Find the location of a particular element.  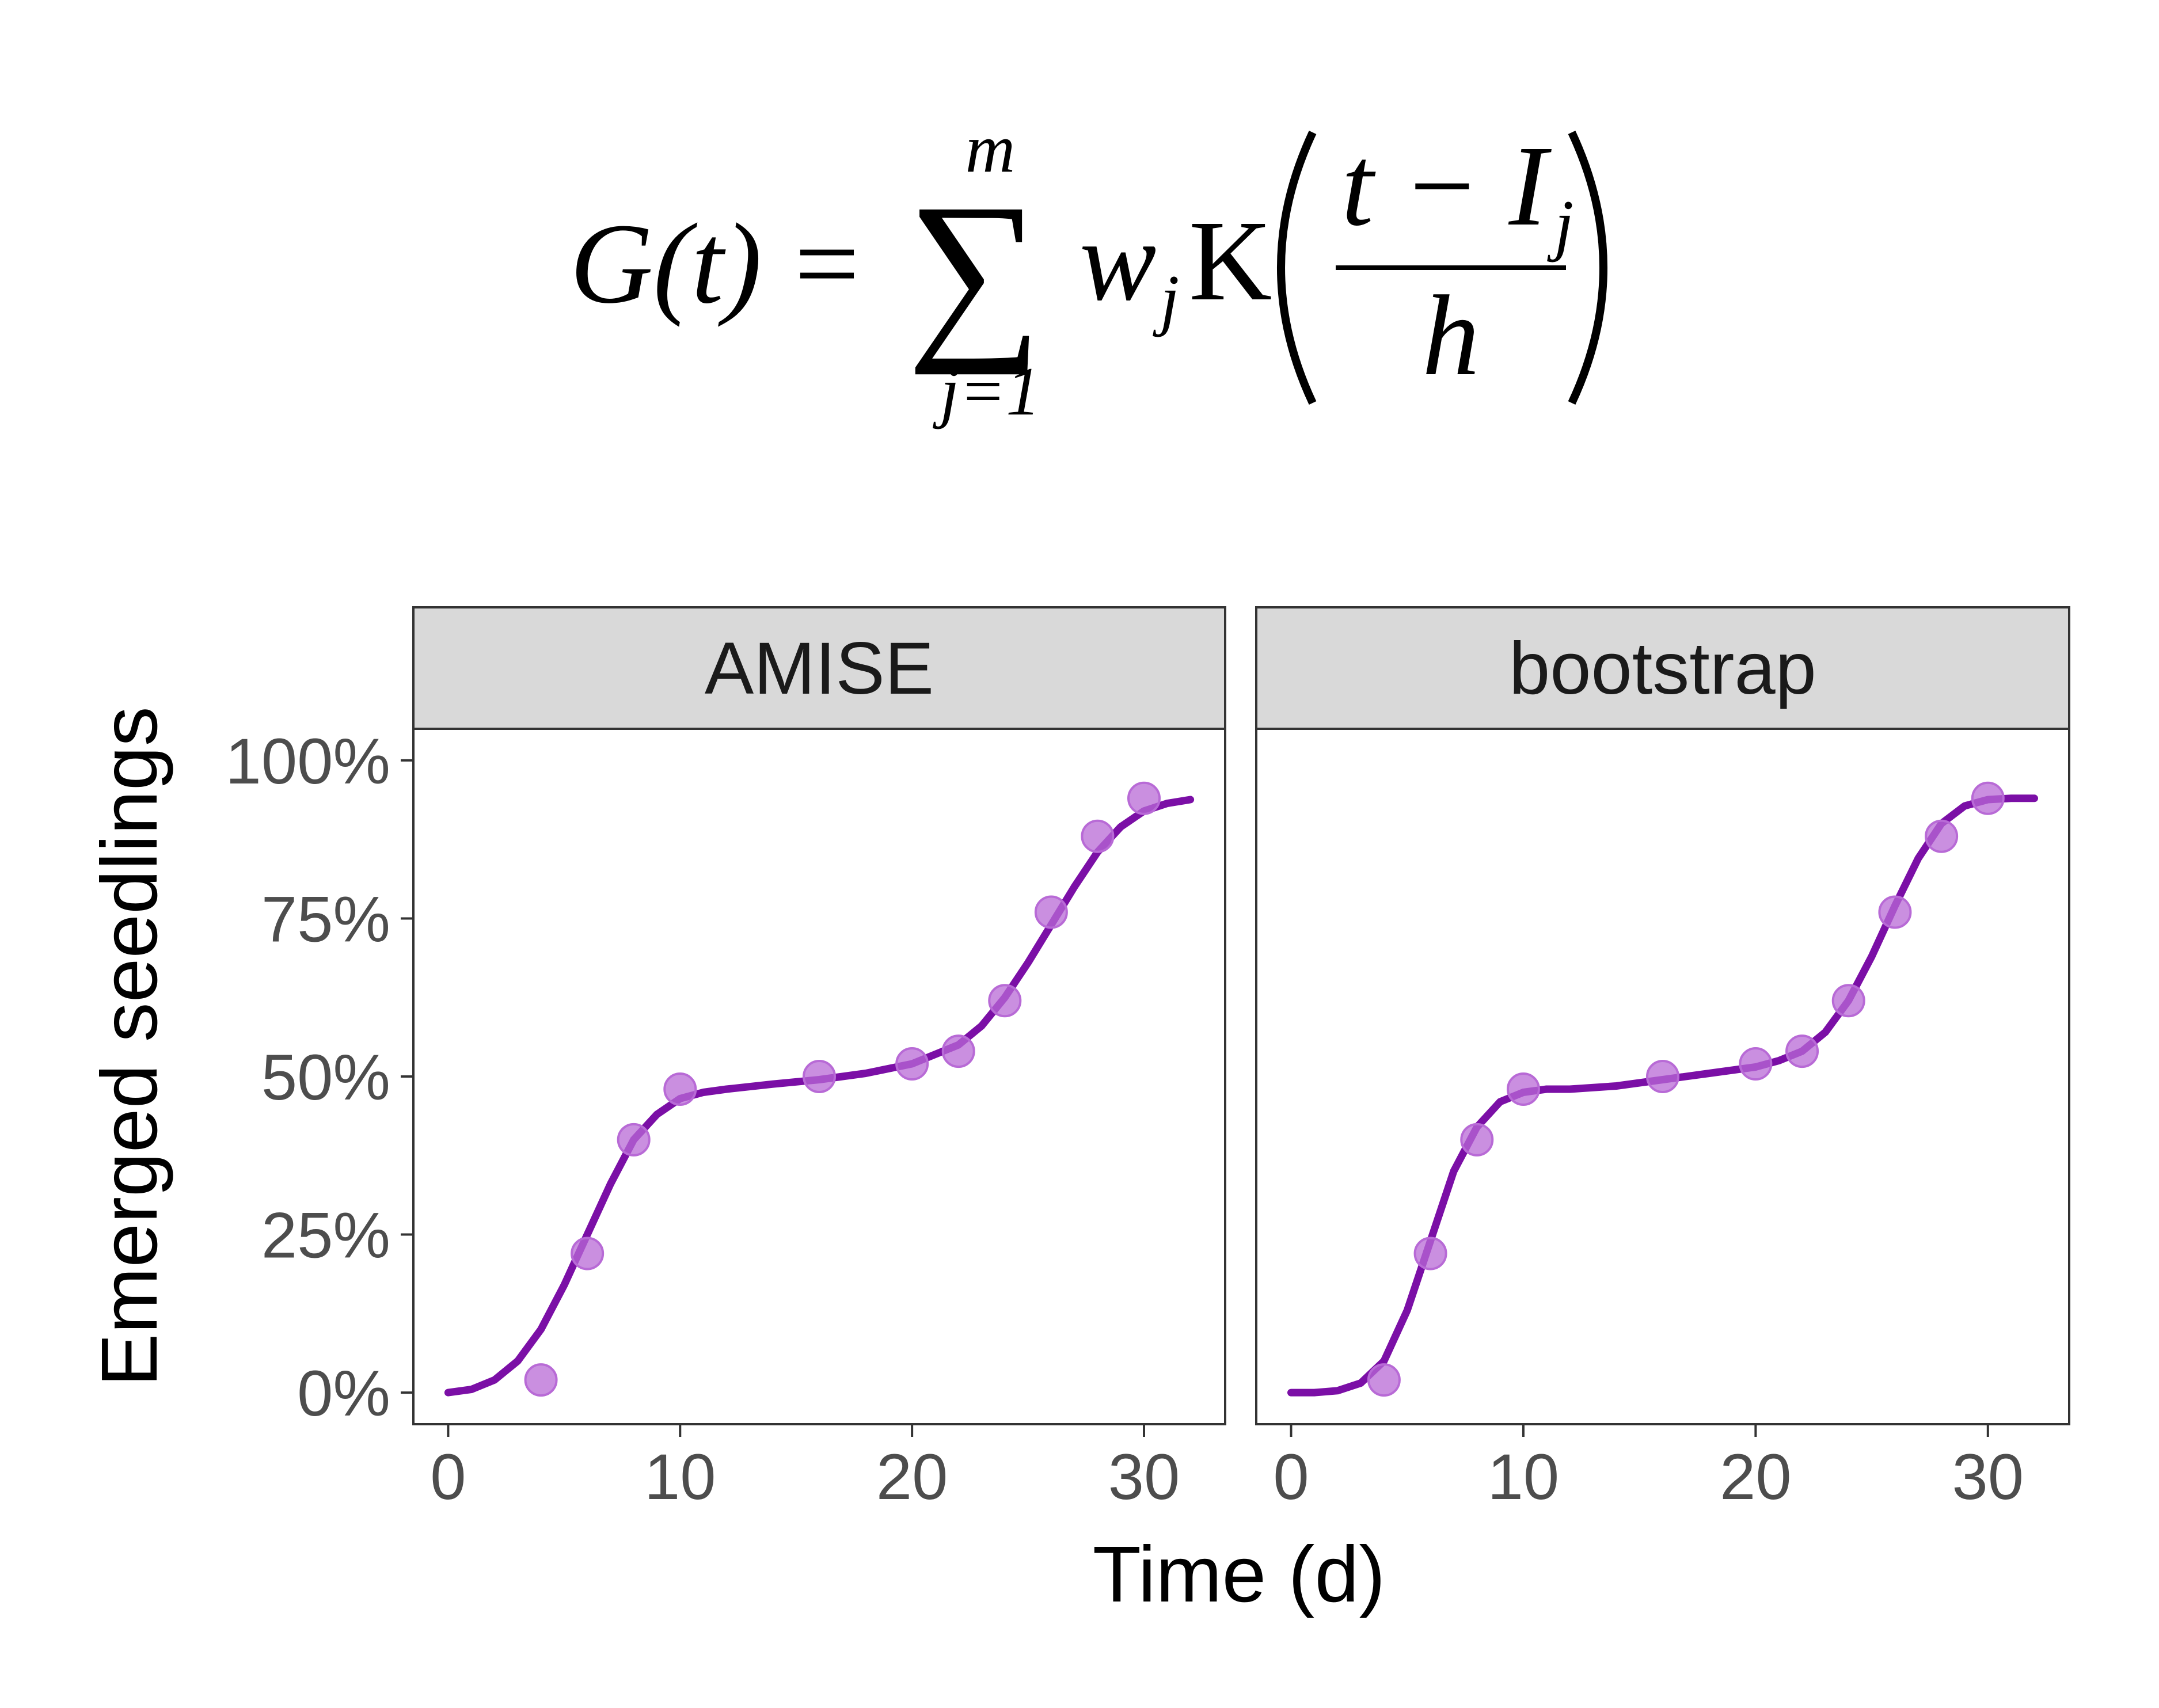

sum-symbol: ∑ is located at coordinates (974, 270).